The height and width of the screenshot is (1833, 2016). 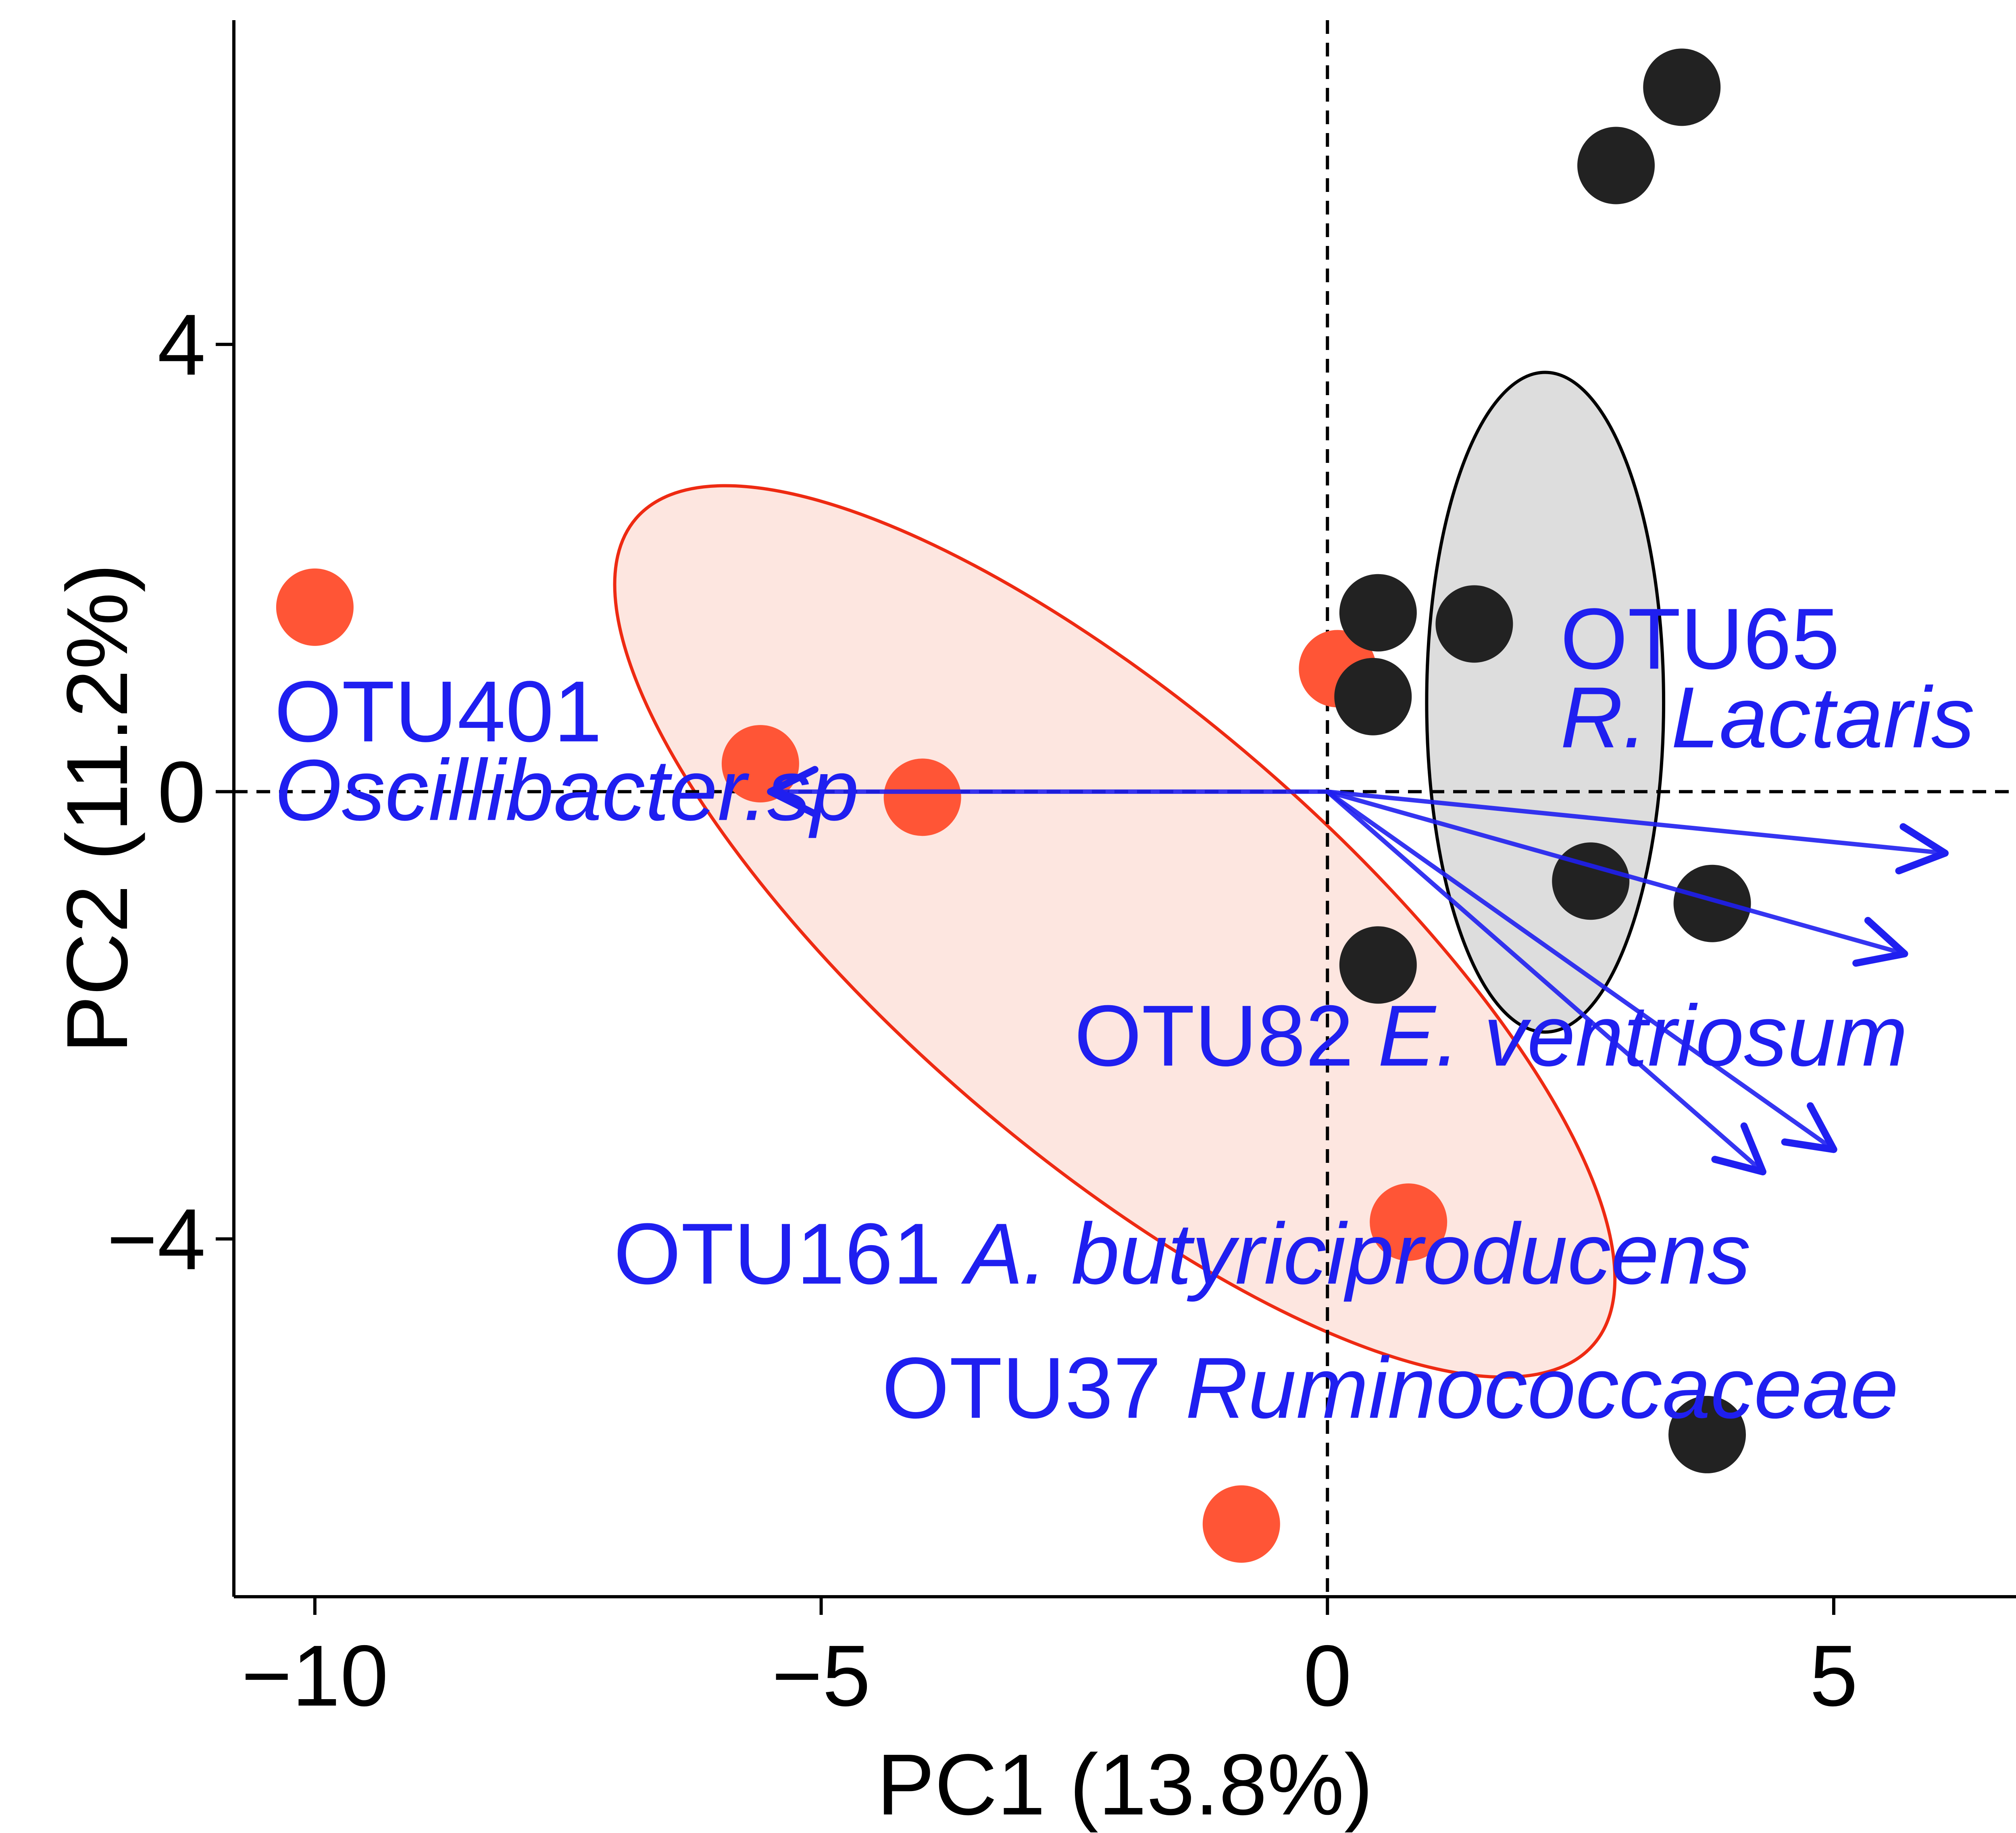 I want to click on otu65-label-line-2: R. Lactaris, so click(x=1767, y=718).